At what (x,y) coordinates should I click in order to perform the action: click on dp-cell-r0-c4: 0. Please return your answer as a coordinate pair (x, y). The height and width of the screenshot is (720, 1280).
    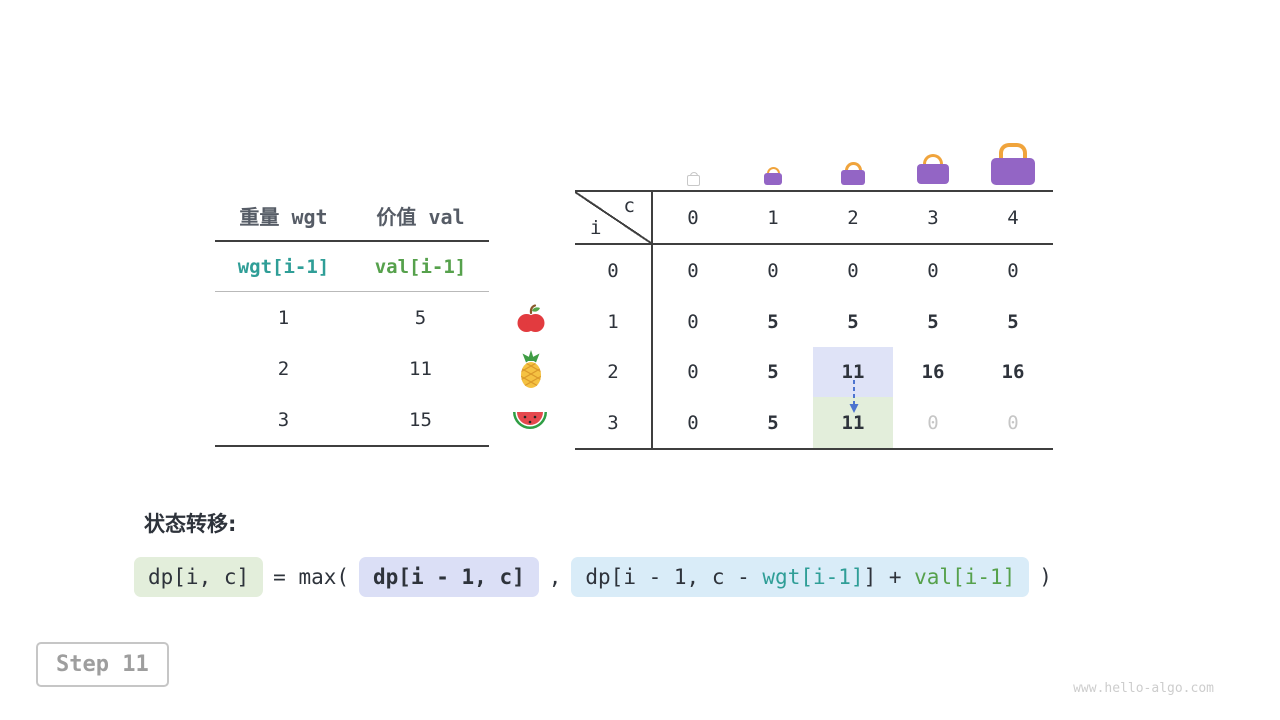
    Looking at the image, I should click on (1013, 270).